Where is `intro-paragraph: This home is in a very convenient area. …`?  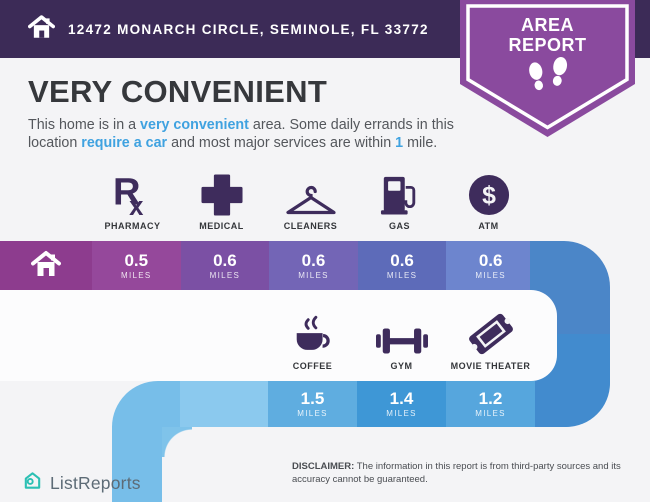
intro-paragraph: This home is in a very convenient area. … is located at coordinates (241, 134).